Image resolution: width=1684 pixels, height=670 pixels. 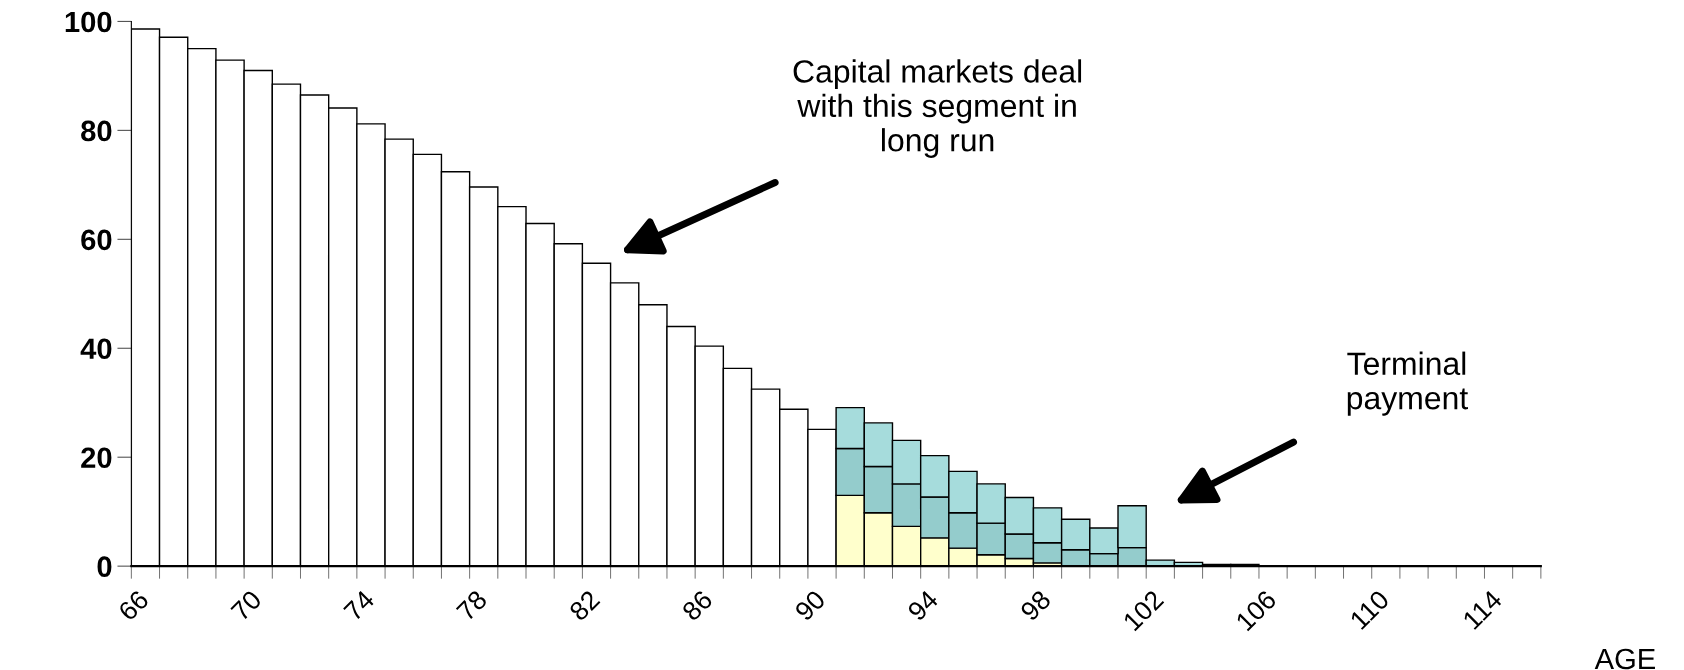 What do you see at coordinates (810, 605) in the screenshot?
I see `x-tick-label: 90` at bounding box center [810, 605].